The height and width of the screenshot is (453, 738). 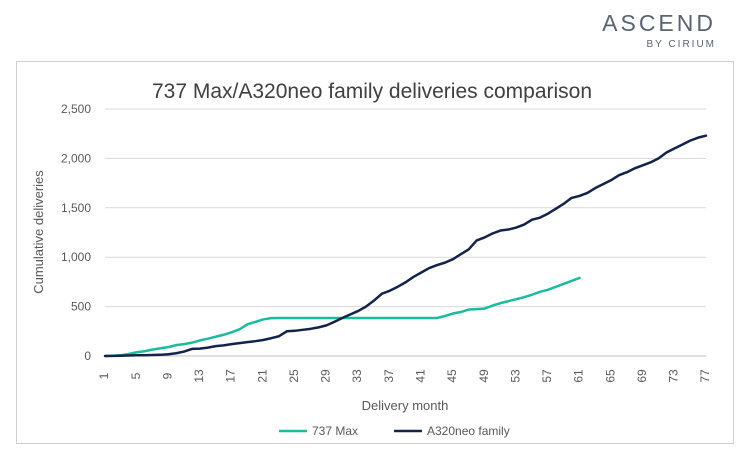 I want to click on x-tick-label: 21, so click(x=262, y=376).